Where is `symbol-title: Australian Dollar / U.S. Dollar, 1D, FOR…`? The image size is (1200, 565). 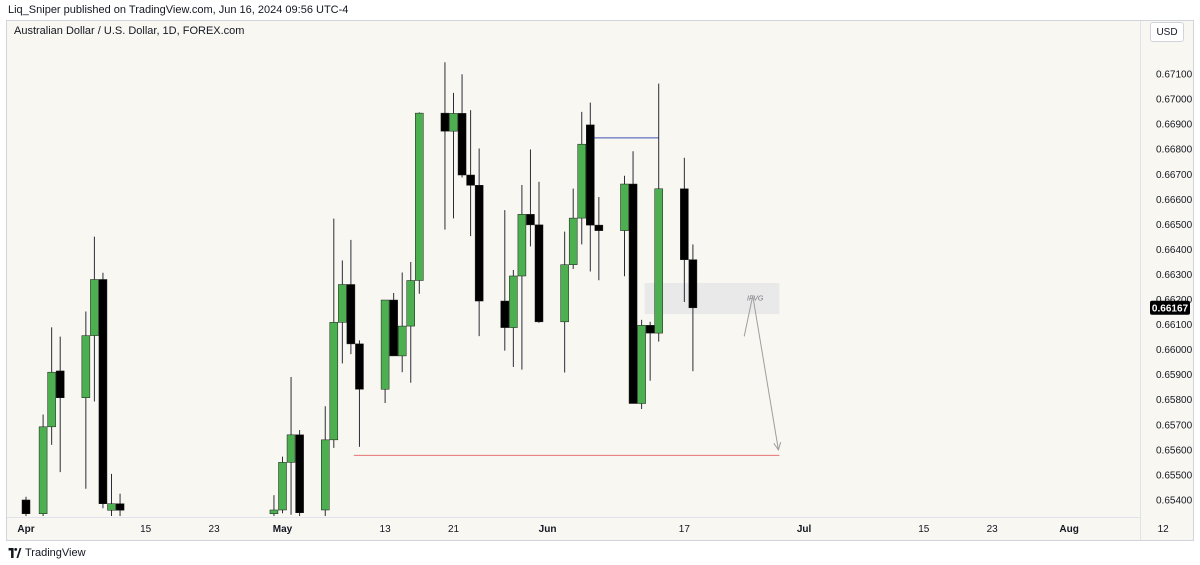
symbol-title: Australian Dollar / U.S. Dollar, 1D, FOR… is located at coordinates (129, 31).